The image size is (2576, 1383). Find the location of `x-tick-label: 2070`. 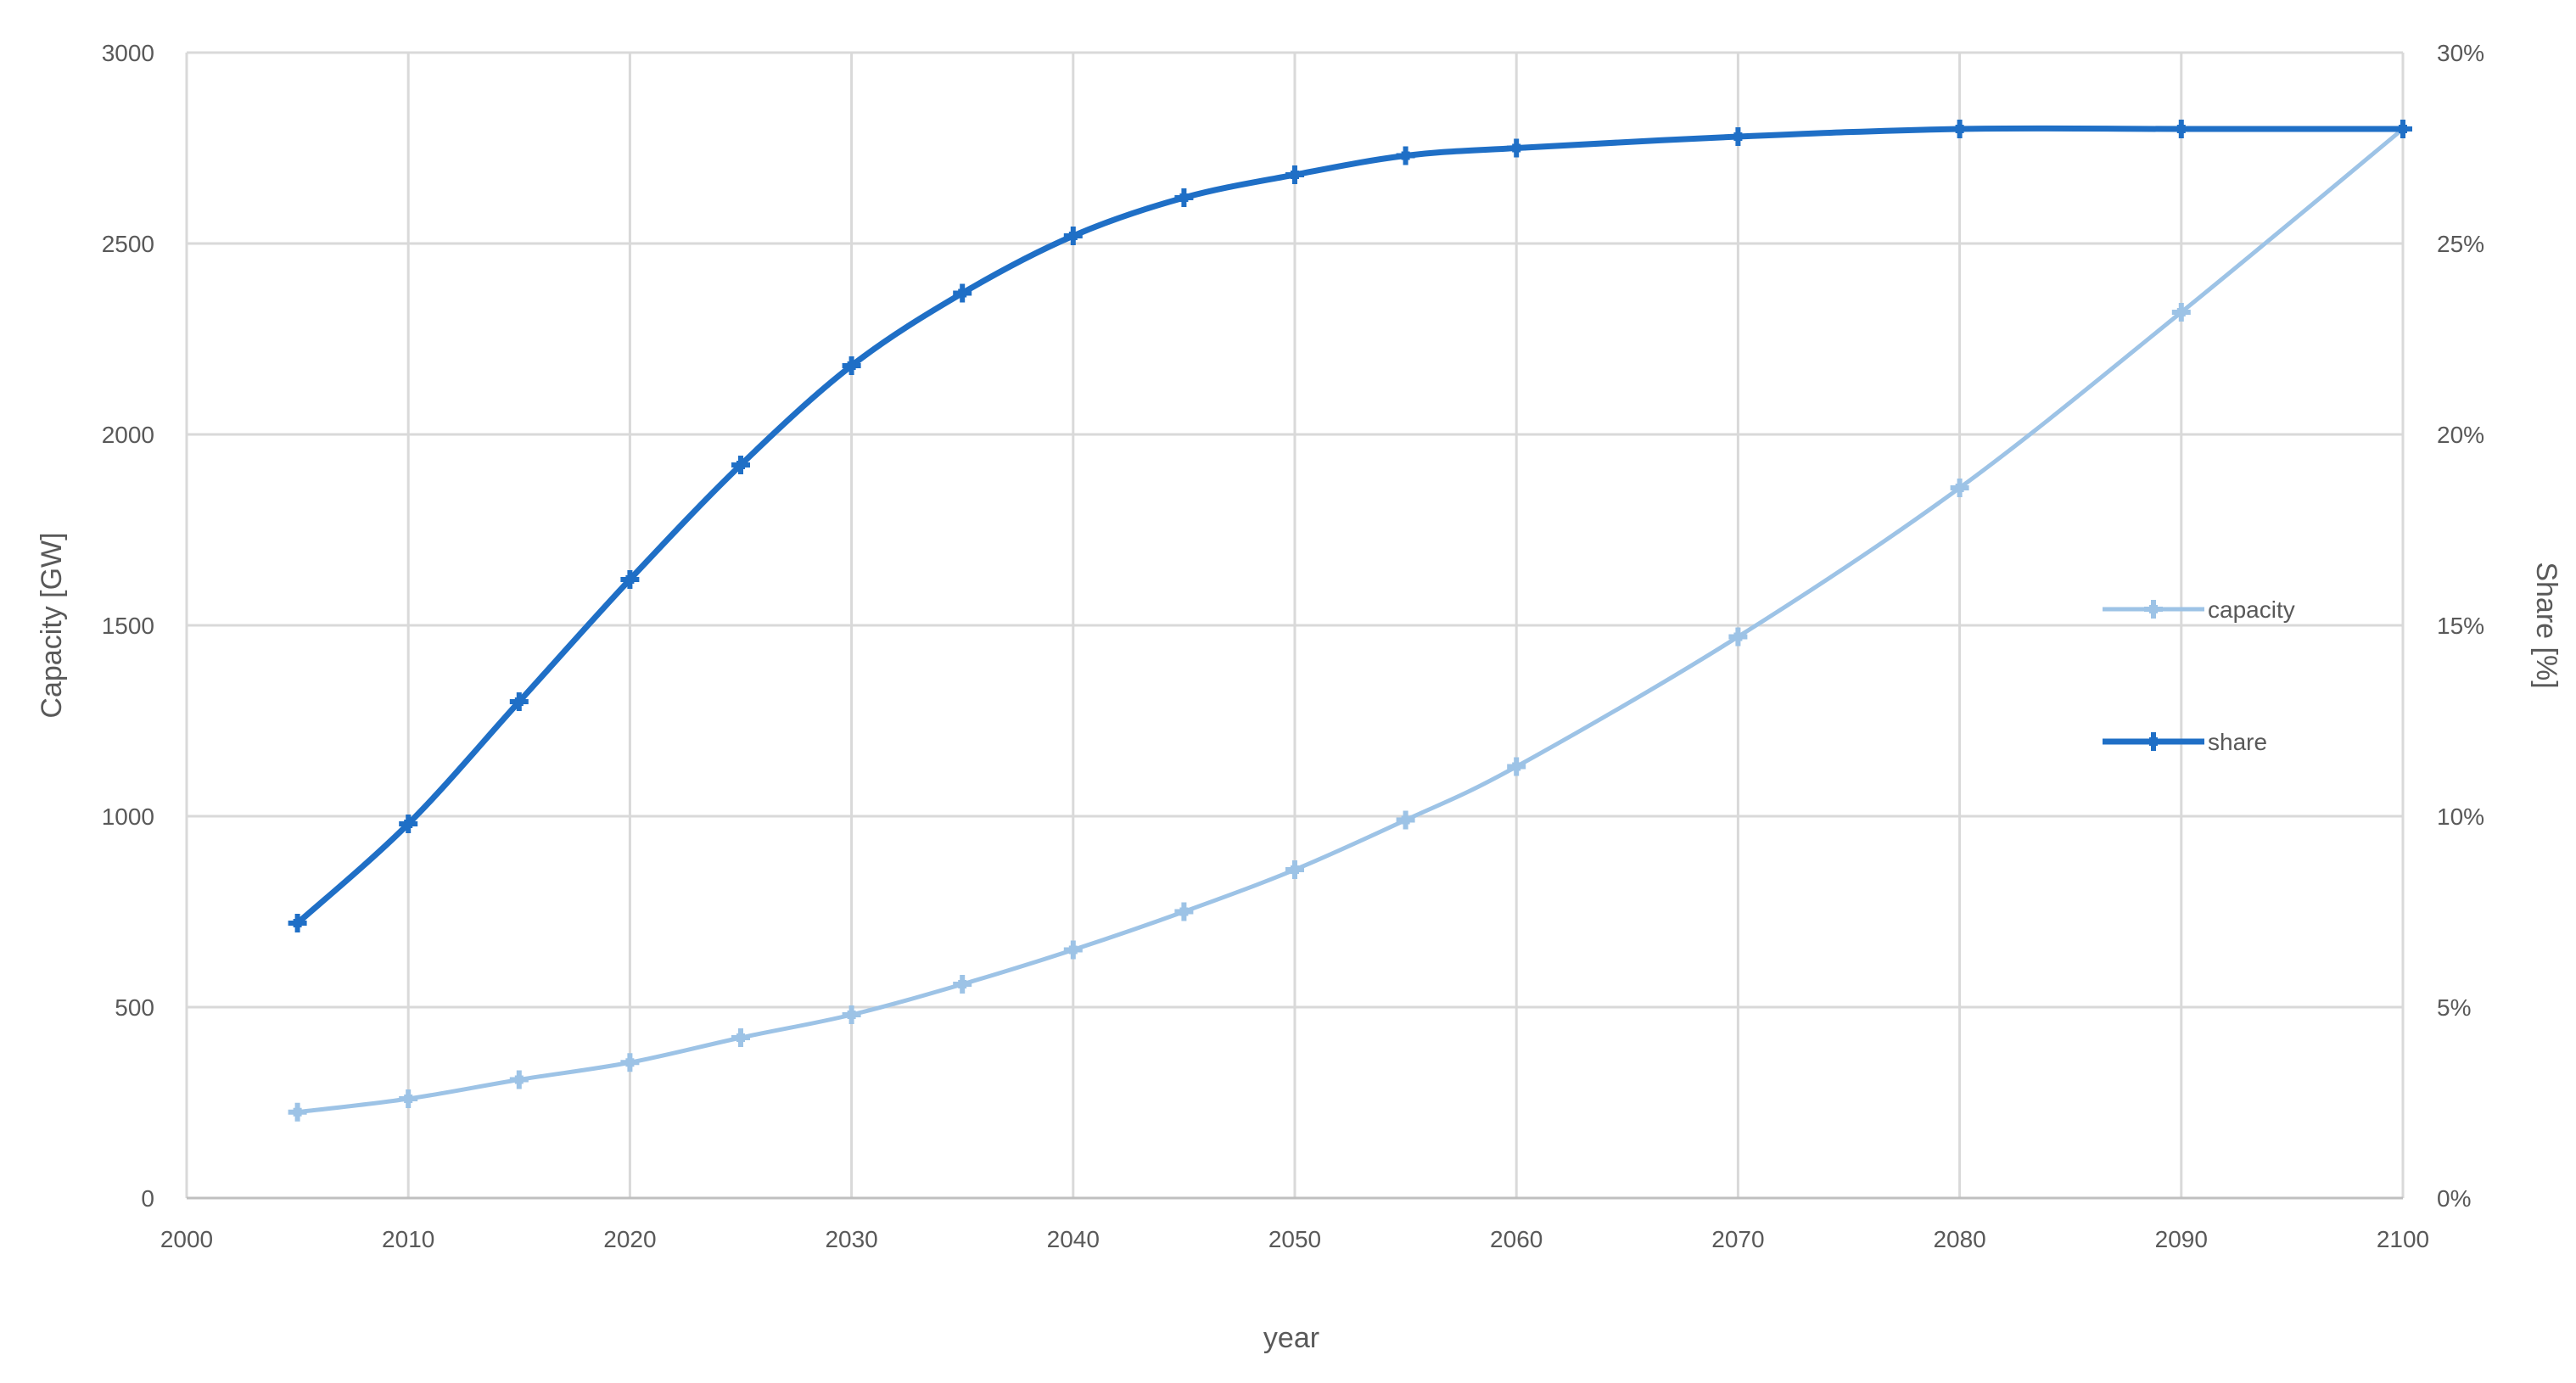

x-tick-label: 2070 is located at coordinates (1737, 1239).